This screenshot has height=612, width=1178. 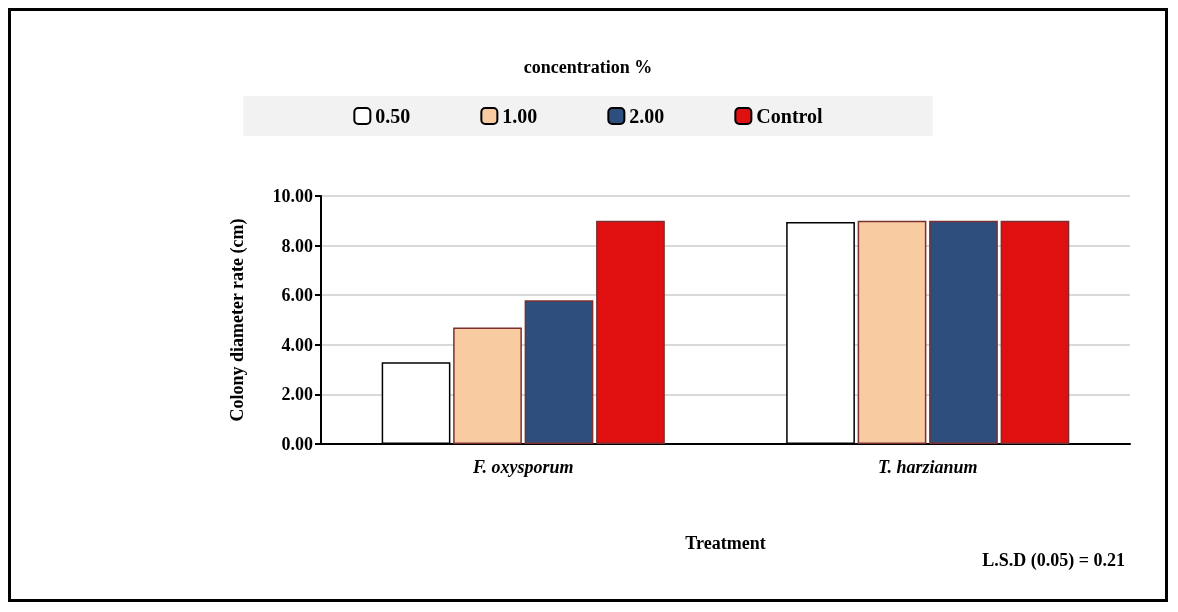 What do you see at coordinates (292, 196) in the screenshot?
I see `y-tick-label: 10.00` at bounding box center [292, 196].